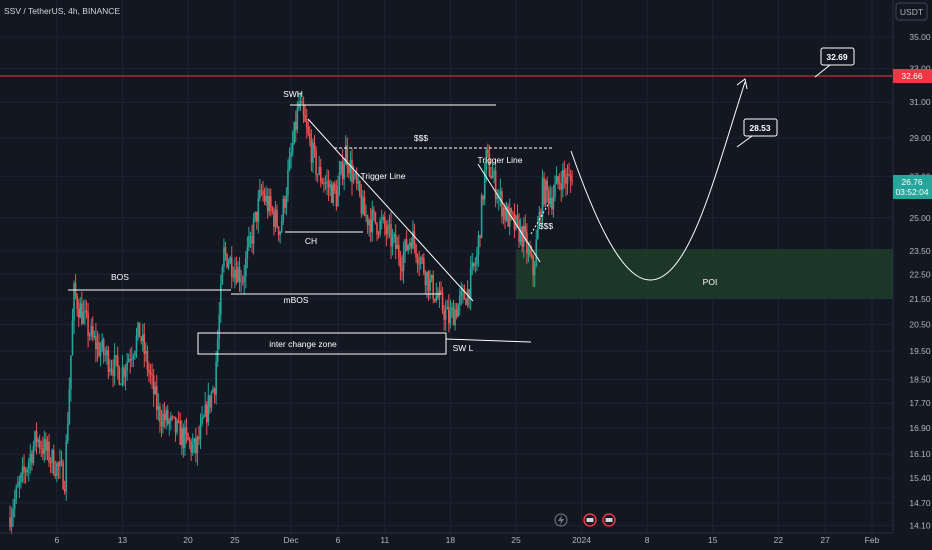 The width and height of the screenshot is (932, 550). Describe the element at coordinates (920, 351) in the screenshot. I see `price-tick-label: 19.50` at that location.